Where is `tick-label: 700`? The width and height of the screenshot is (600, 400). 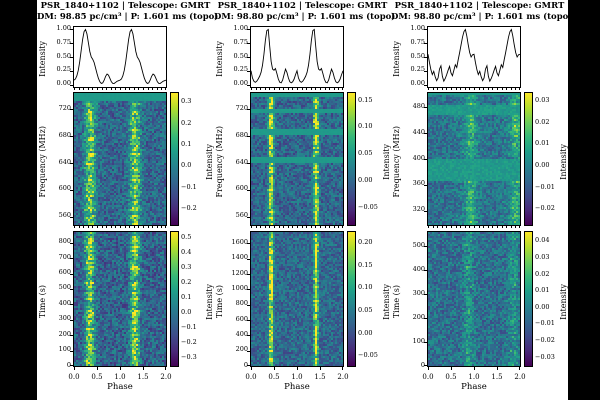
tick-label: 700 is located at coordinates (64, 256).